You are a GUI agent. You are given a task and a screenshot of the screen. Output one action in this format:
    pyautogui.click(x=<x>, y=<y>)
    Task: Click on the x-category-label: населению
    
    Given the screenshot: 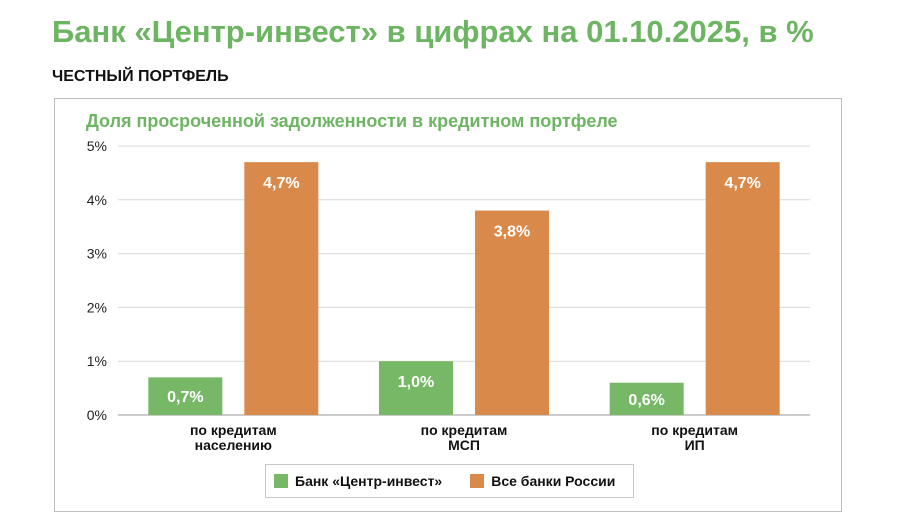 What is the action you would take?
    pyautogui.click(x=233, y=445)
    